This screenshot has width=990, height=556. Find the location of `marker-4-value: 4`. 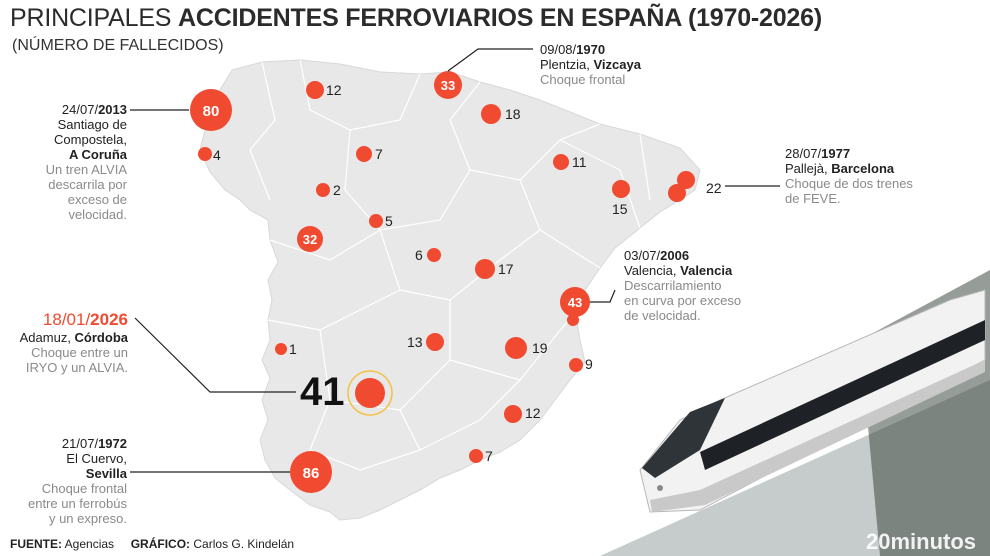

marker-4-value: 4 is located at coordinates (217, 155).